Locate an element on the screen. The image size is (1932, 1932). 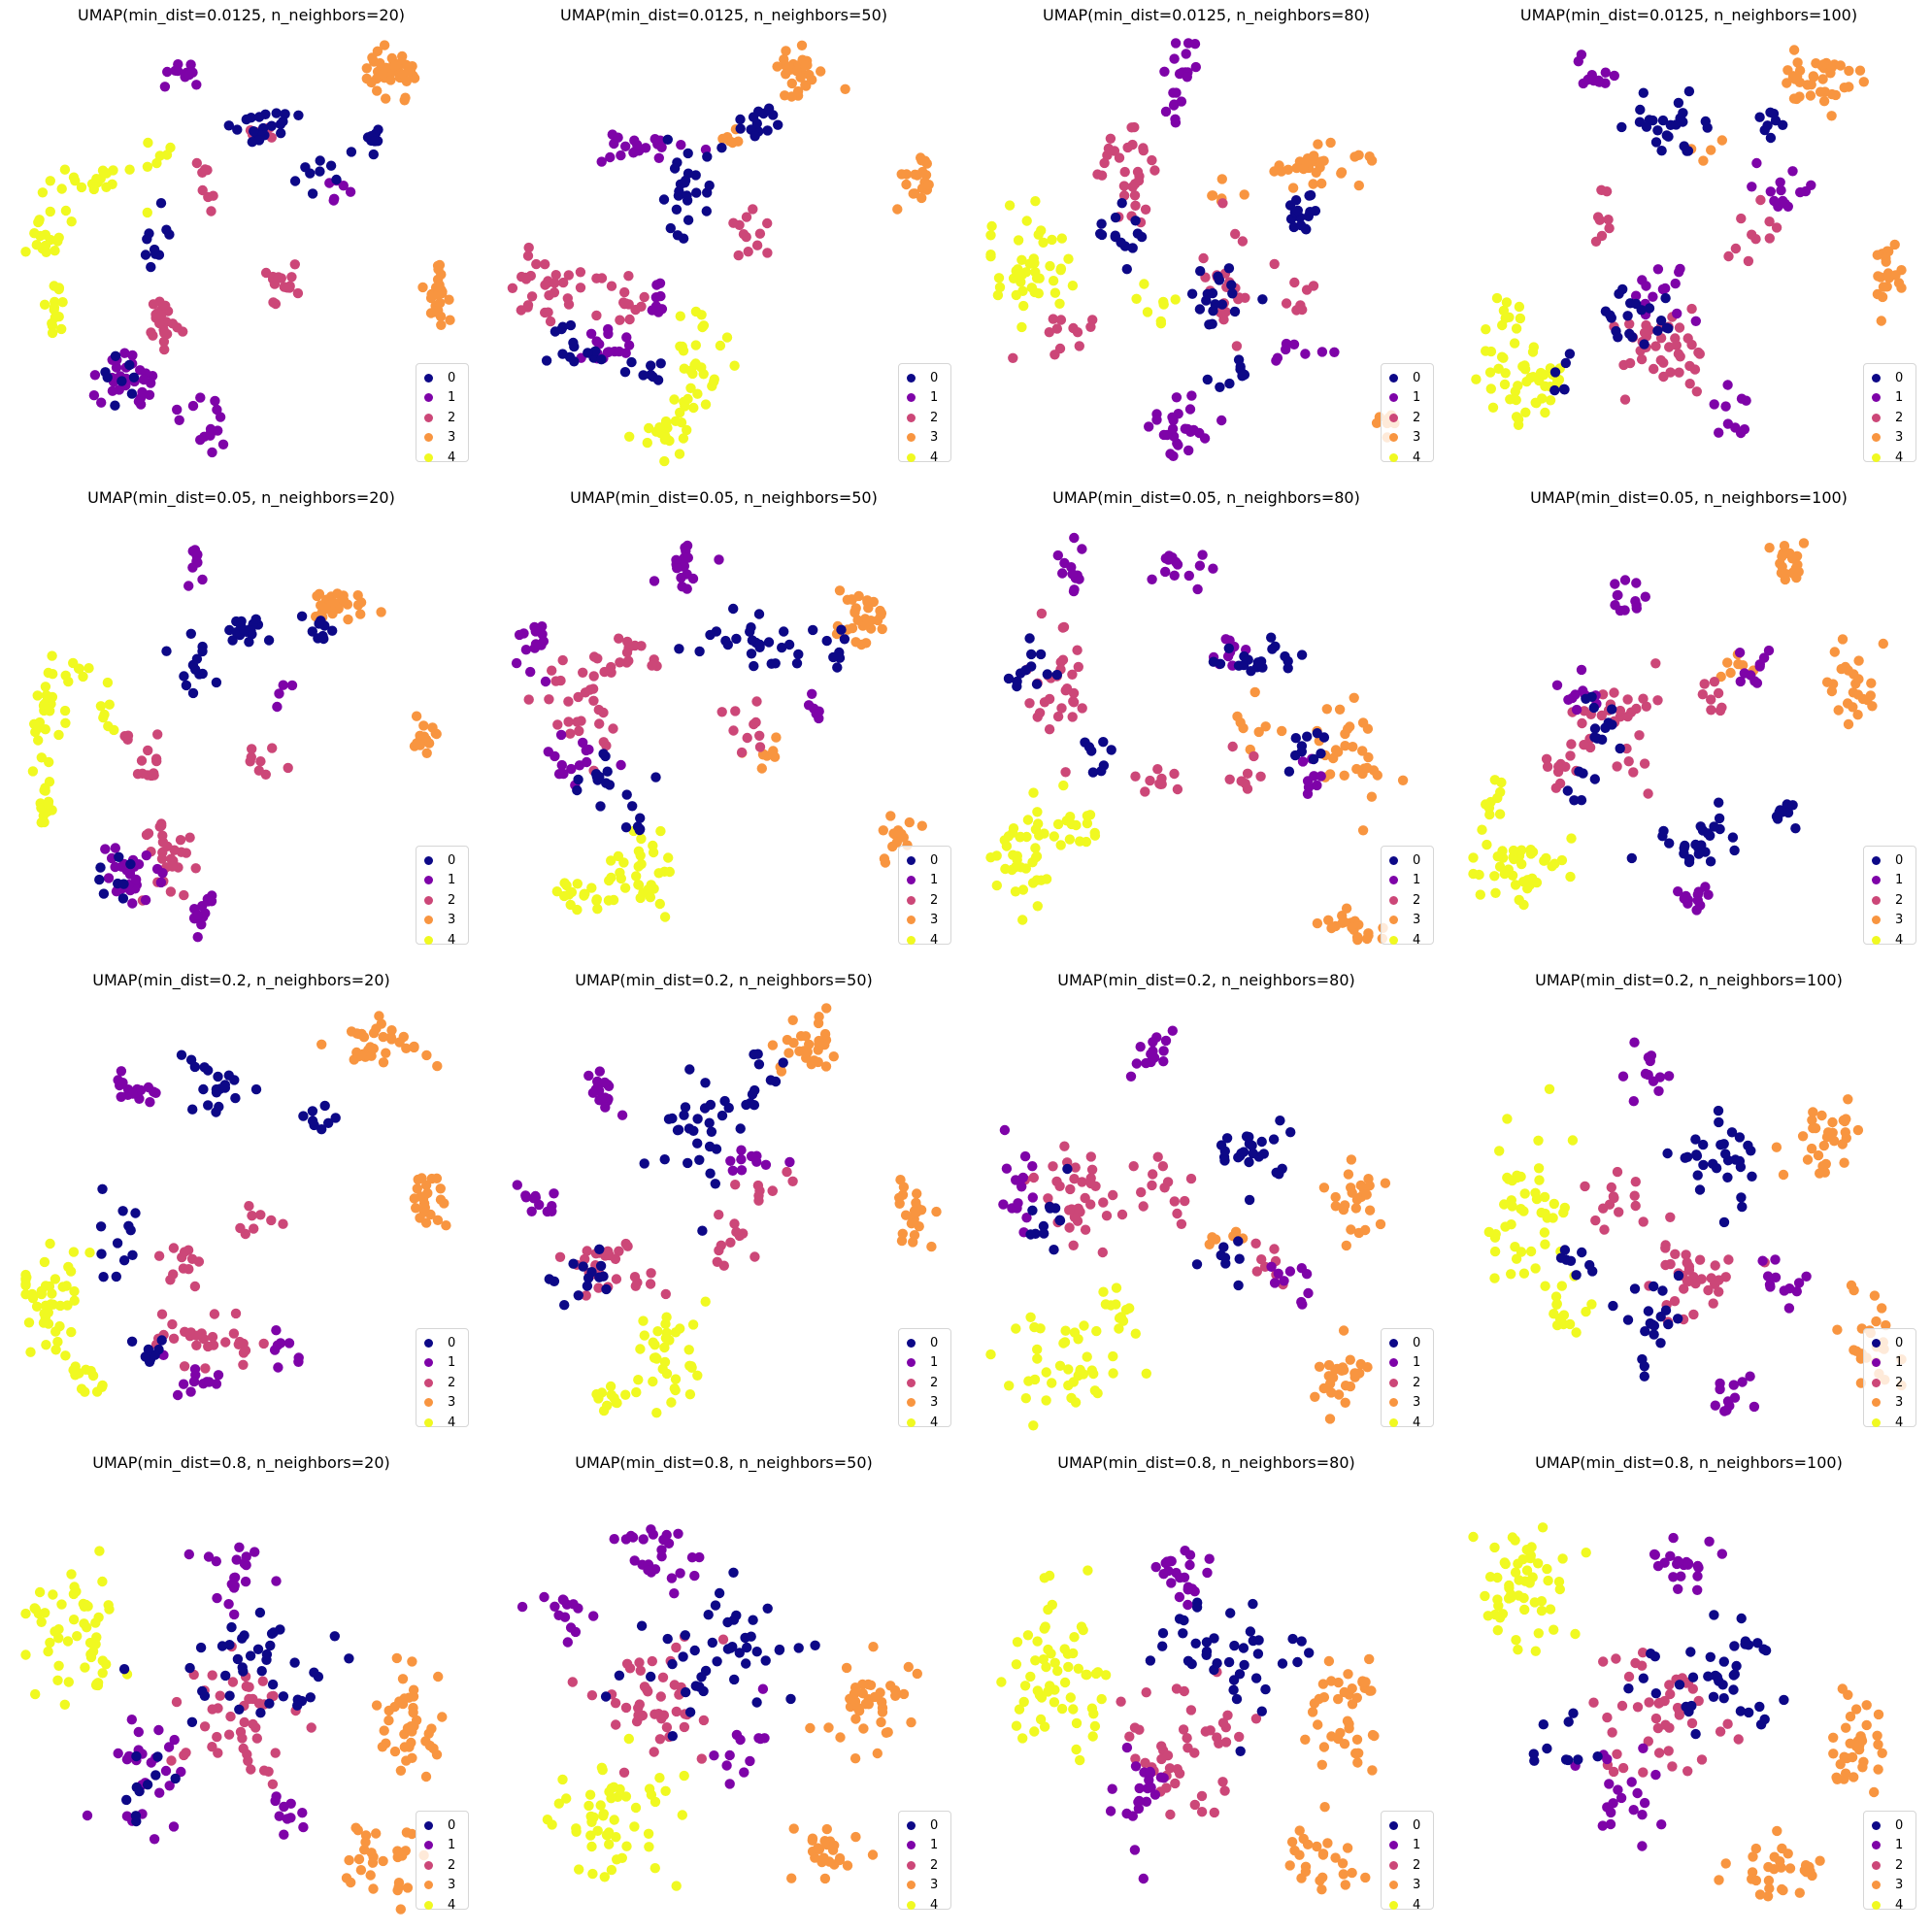
legend-label: 2 is located at coordinates (934, 900).